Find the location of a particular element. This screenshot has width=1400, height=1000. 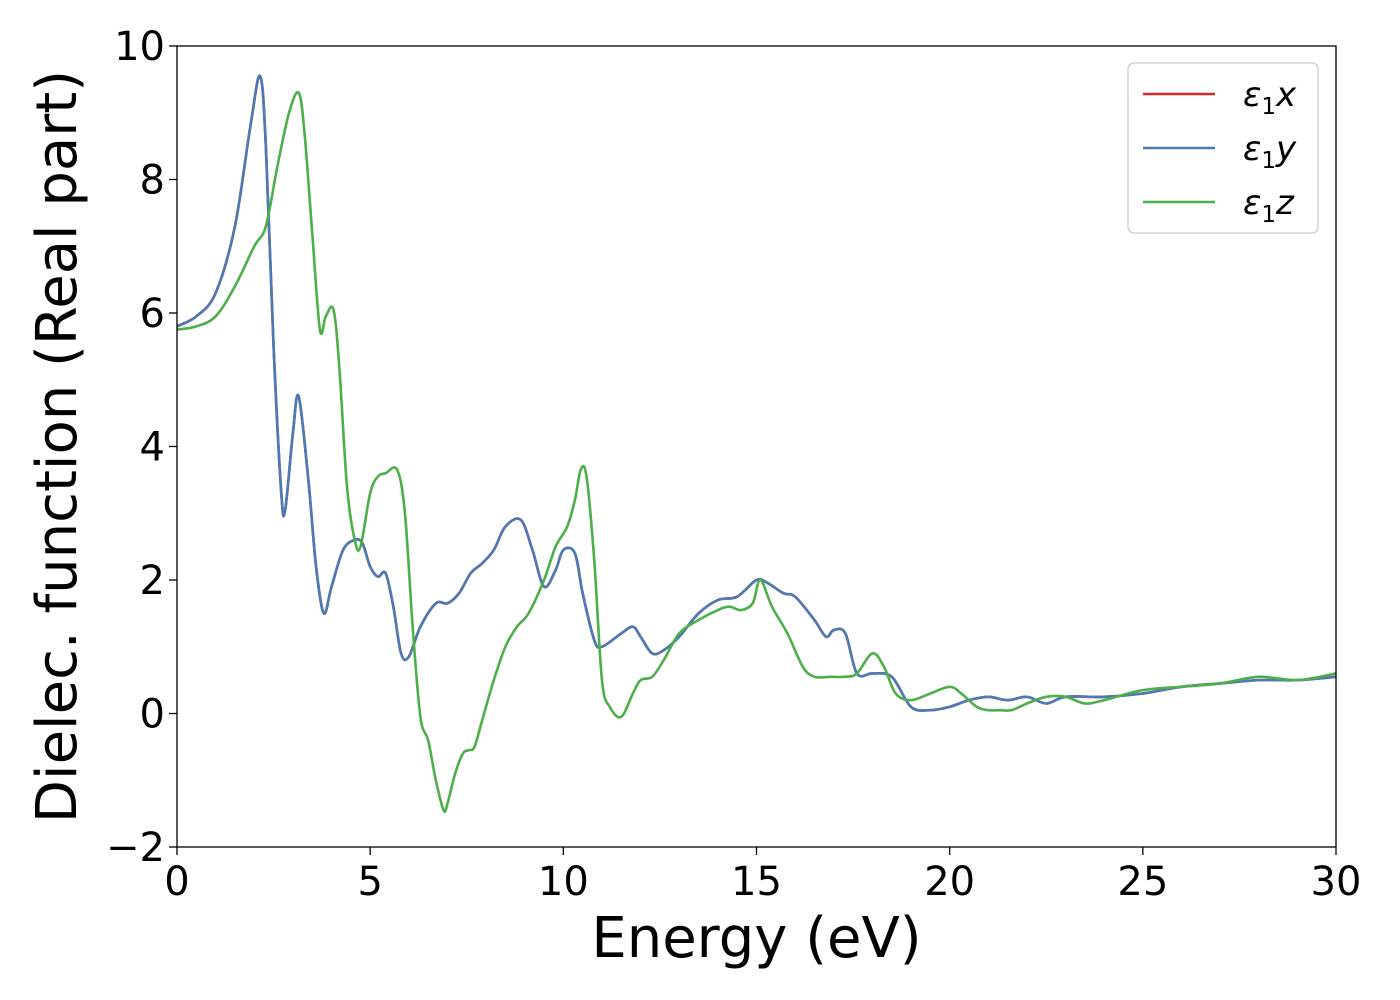

y-tick-label: 10 is located at coordinates (139, 47).